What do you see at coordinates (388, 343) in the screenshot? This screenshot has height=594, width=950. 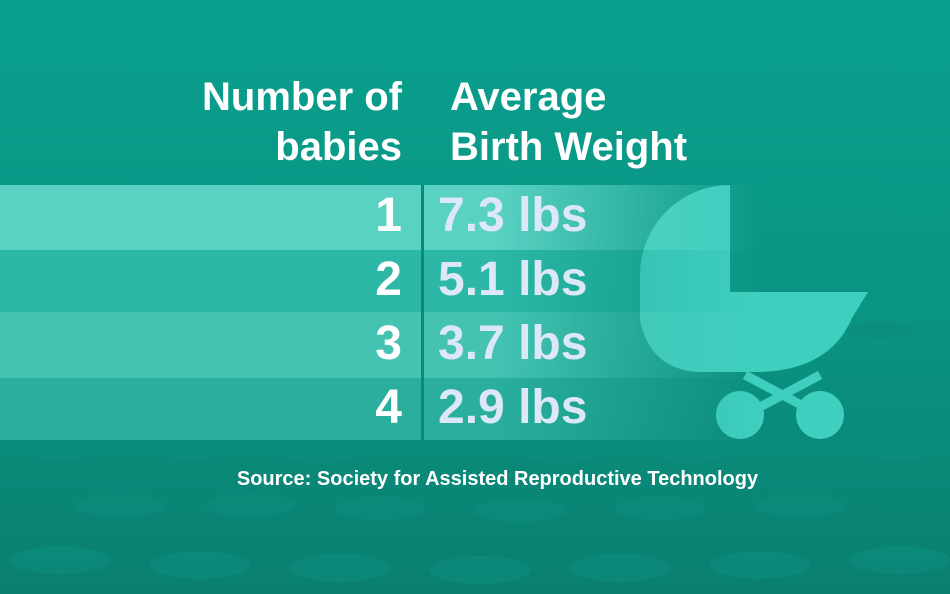 I see `baby-count: 3` at bounding box center [388, 343].